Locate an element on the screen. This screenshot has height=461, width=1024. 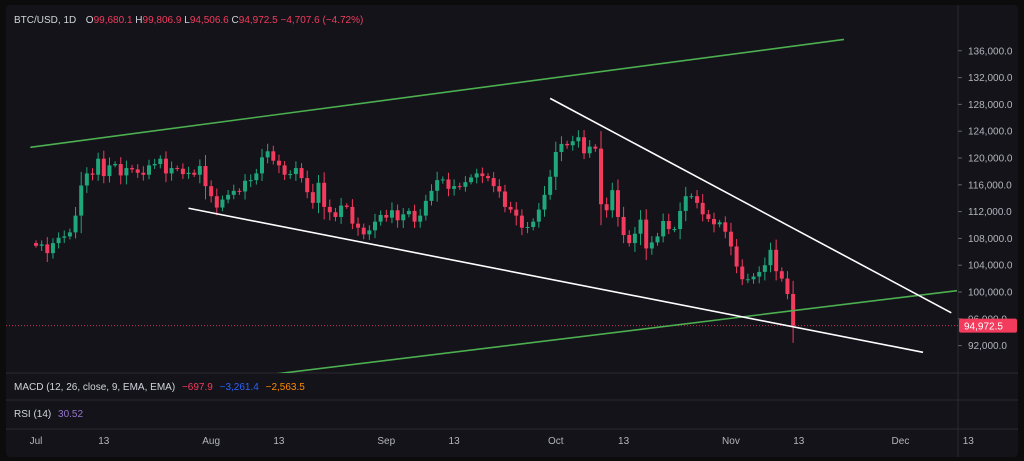
low-label: L is located at coordinates (187, 20).